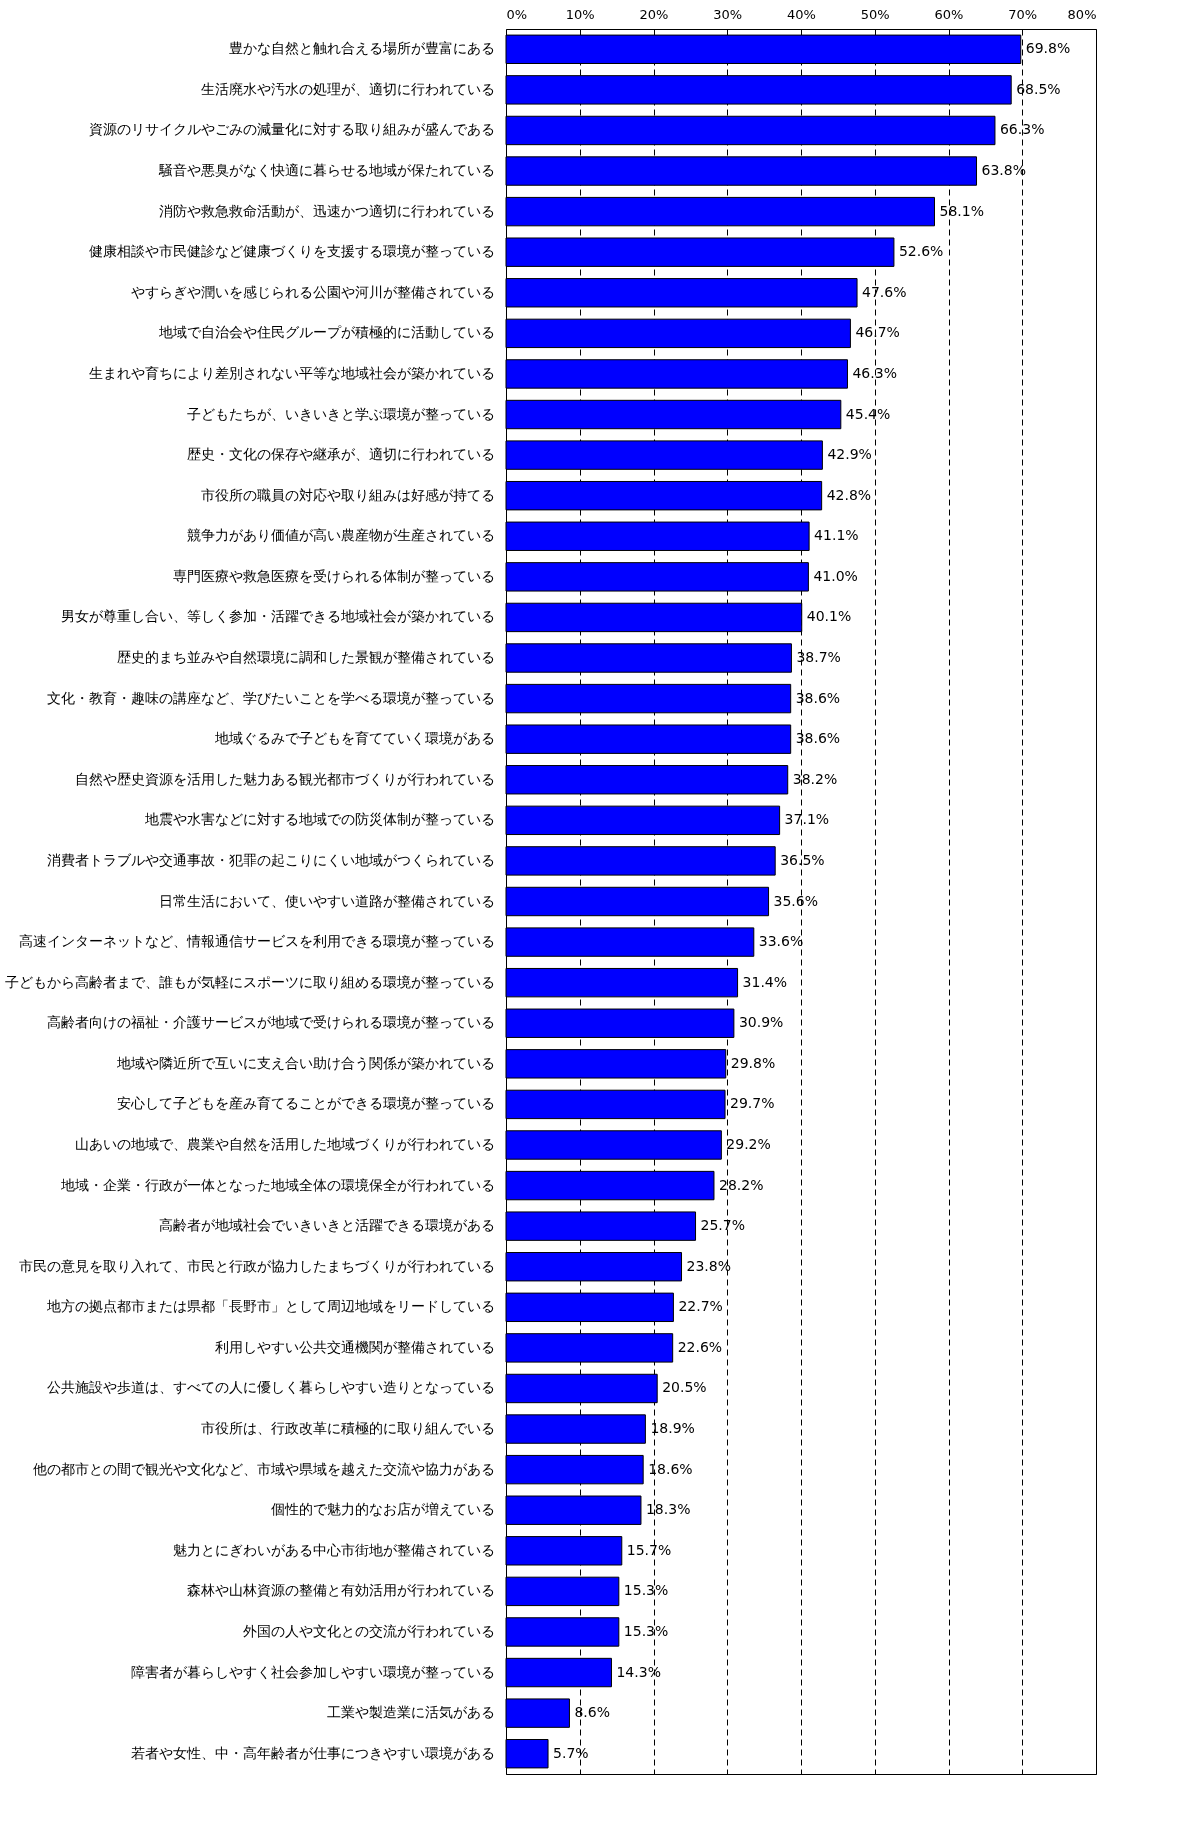 This screenshot has width=1199, height=1825. Describe the element at coordinates (1082, 14) in the screenshot. I see `x-tick-label: 80%` at that location.